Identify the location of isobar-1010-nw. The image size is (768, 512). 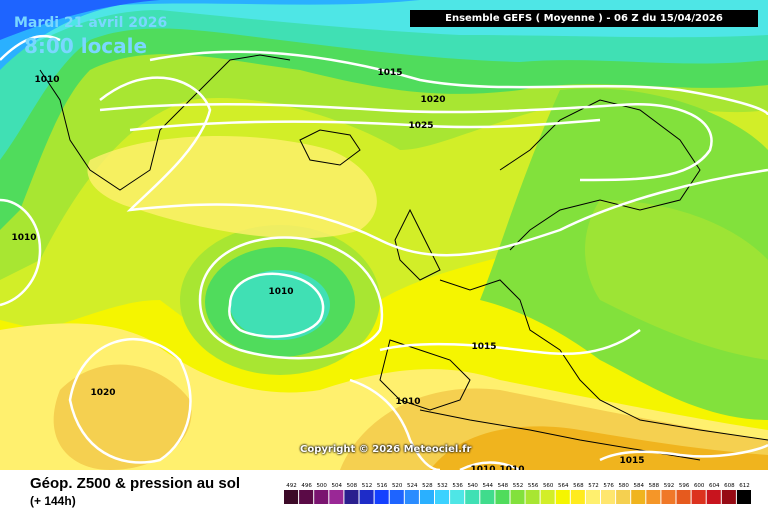
(30, 47).